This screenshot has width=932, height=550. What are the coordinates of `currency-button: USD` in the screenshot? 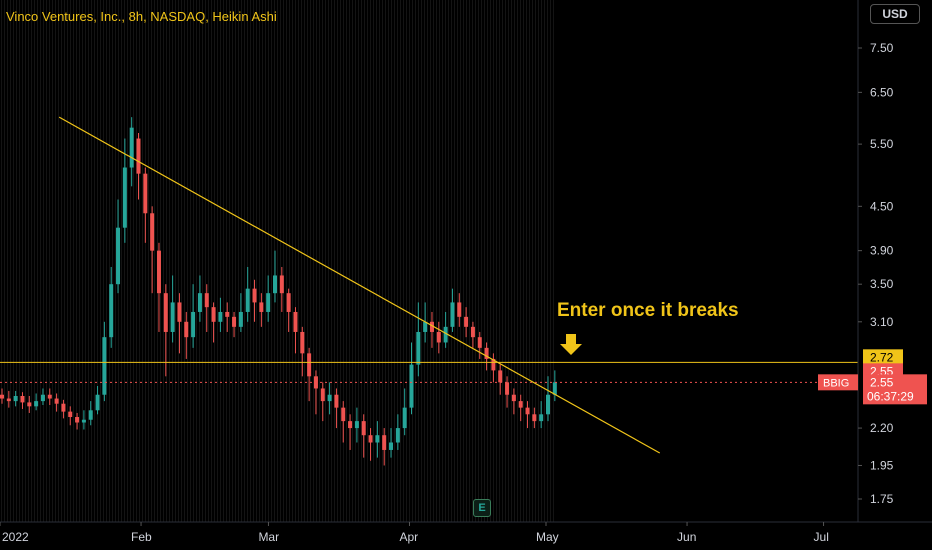 It's located at (895, 14).